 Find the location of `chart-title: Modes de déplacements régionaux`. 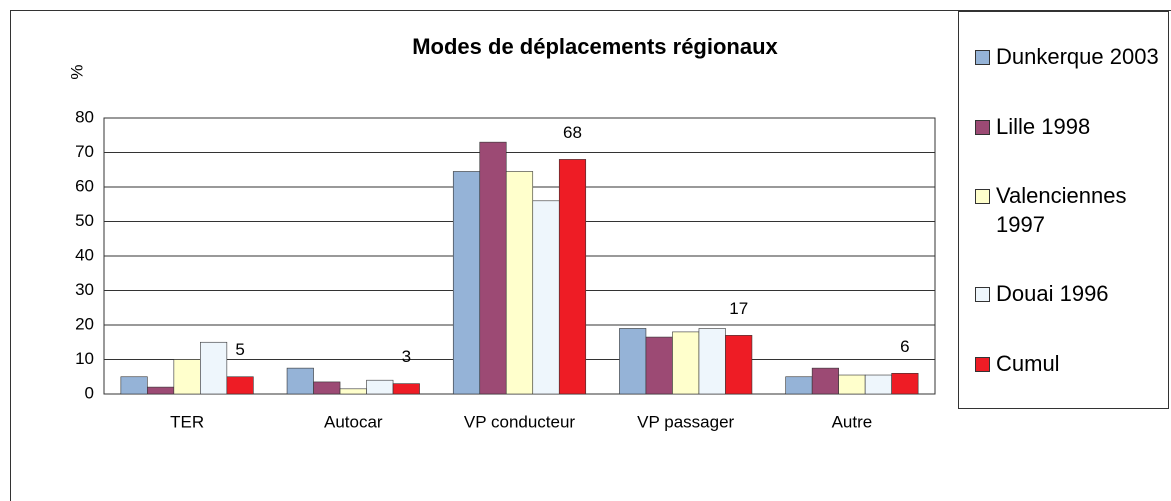

chart-title: Modes de déplacements régionaux is located at coordinates (595, 46).